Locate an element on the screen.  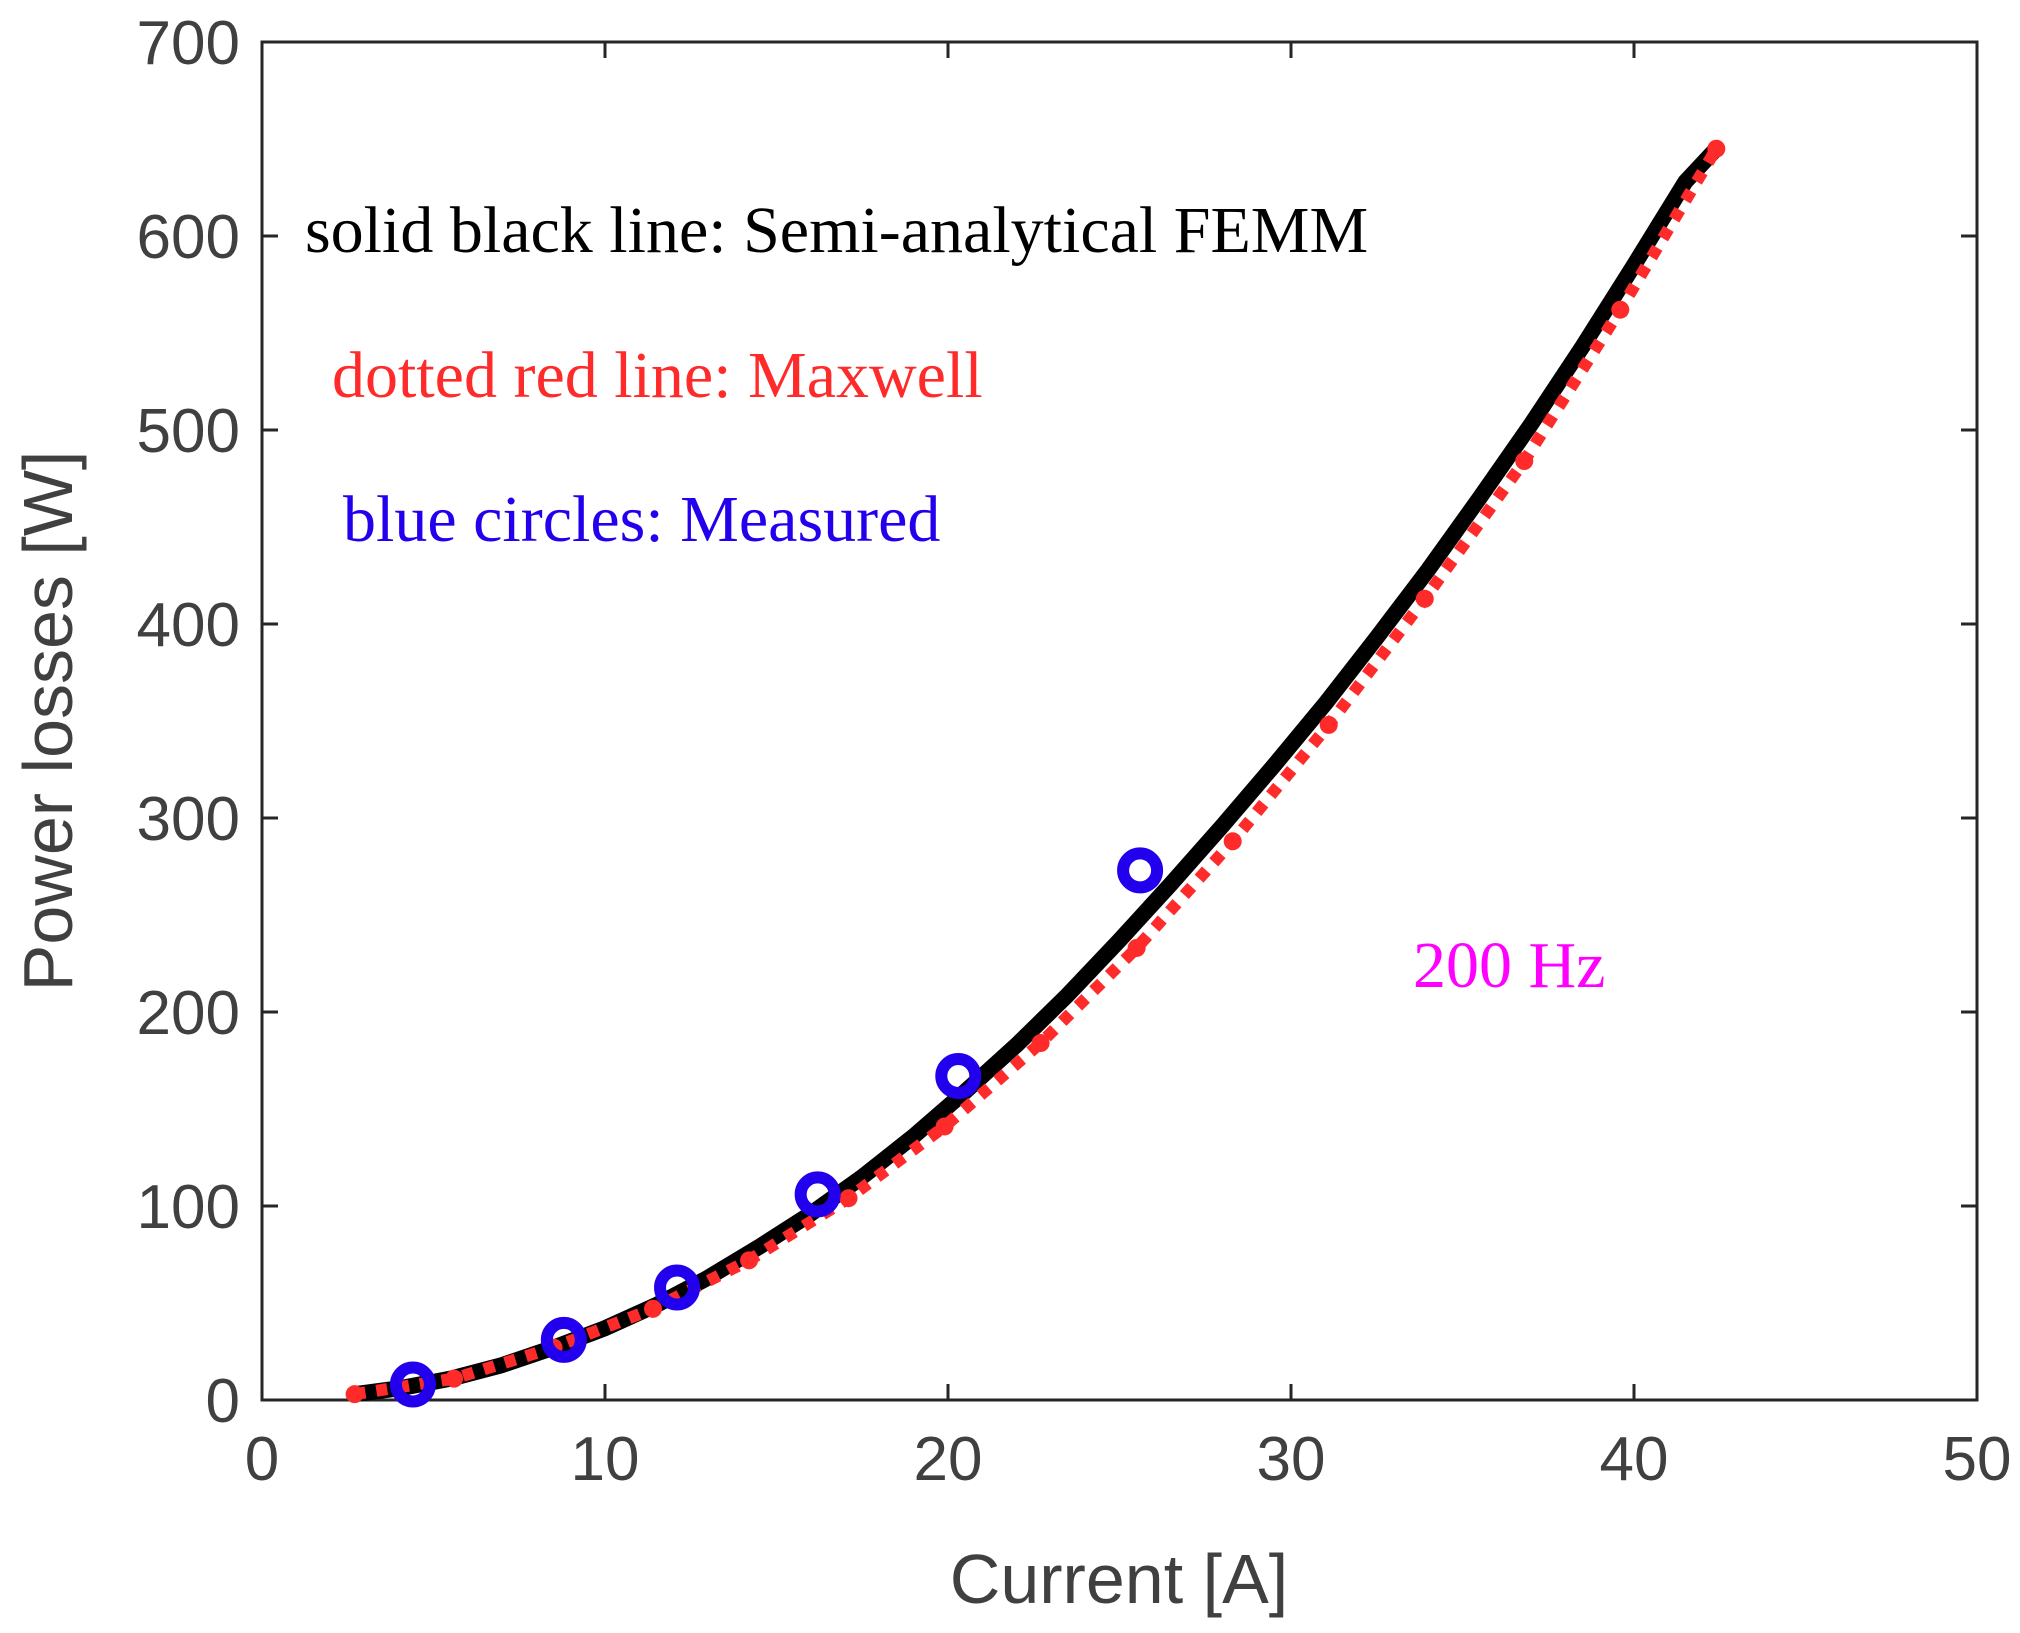
x-tick-label: 0 is located at coordinates (262, 1459).